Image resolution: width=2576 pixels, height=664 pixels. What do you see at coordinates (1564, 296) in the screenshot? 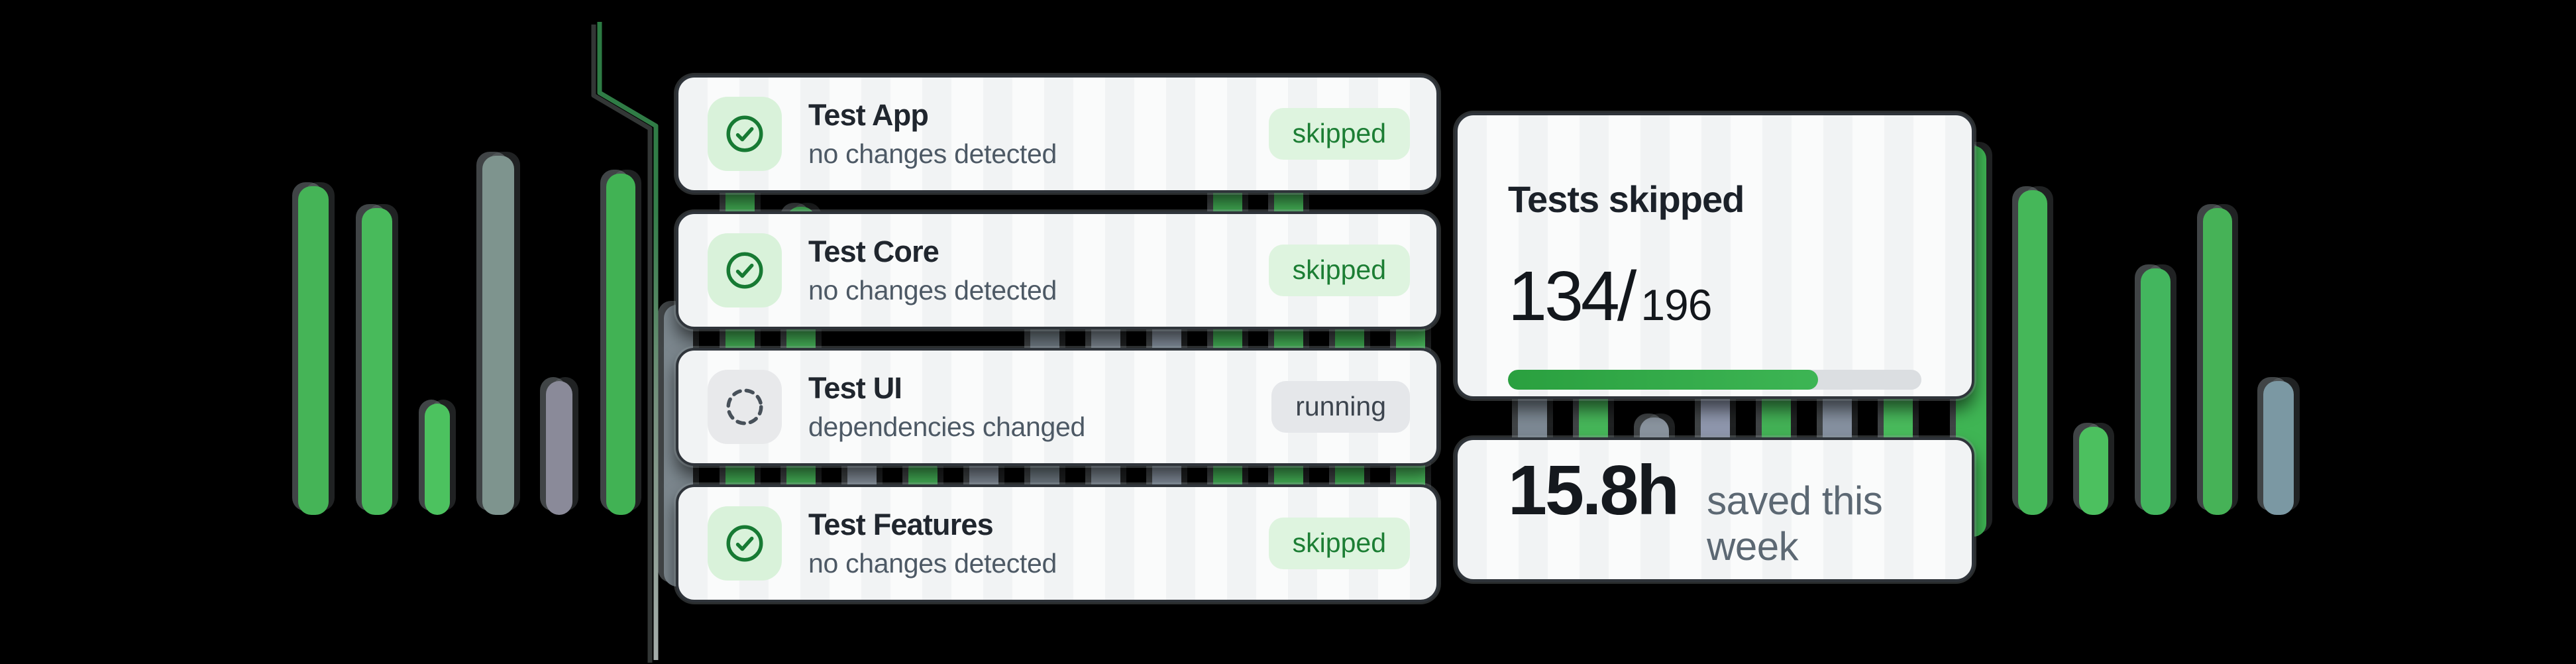
I see `tests-skipped-value: 134` at bounding box center [1564, 296].